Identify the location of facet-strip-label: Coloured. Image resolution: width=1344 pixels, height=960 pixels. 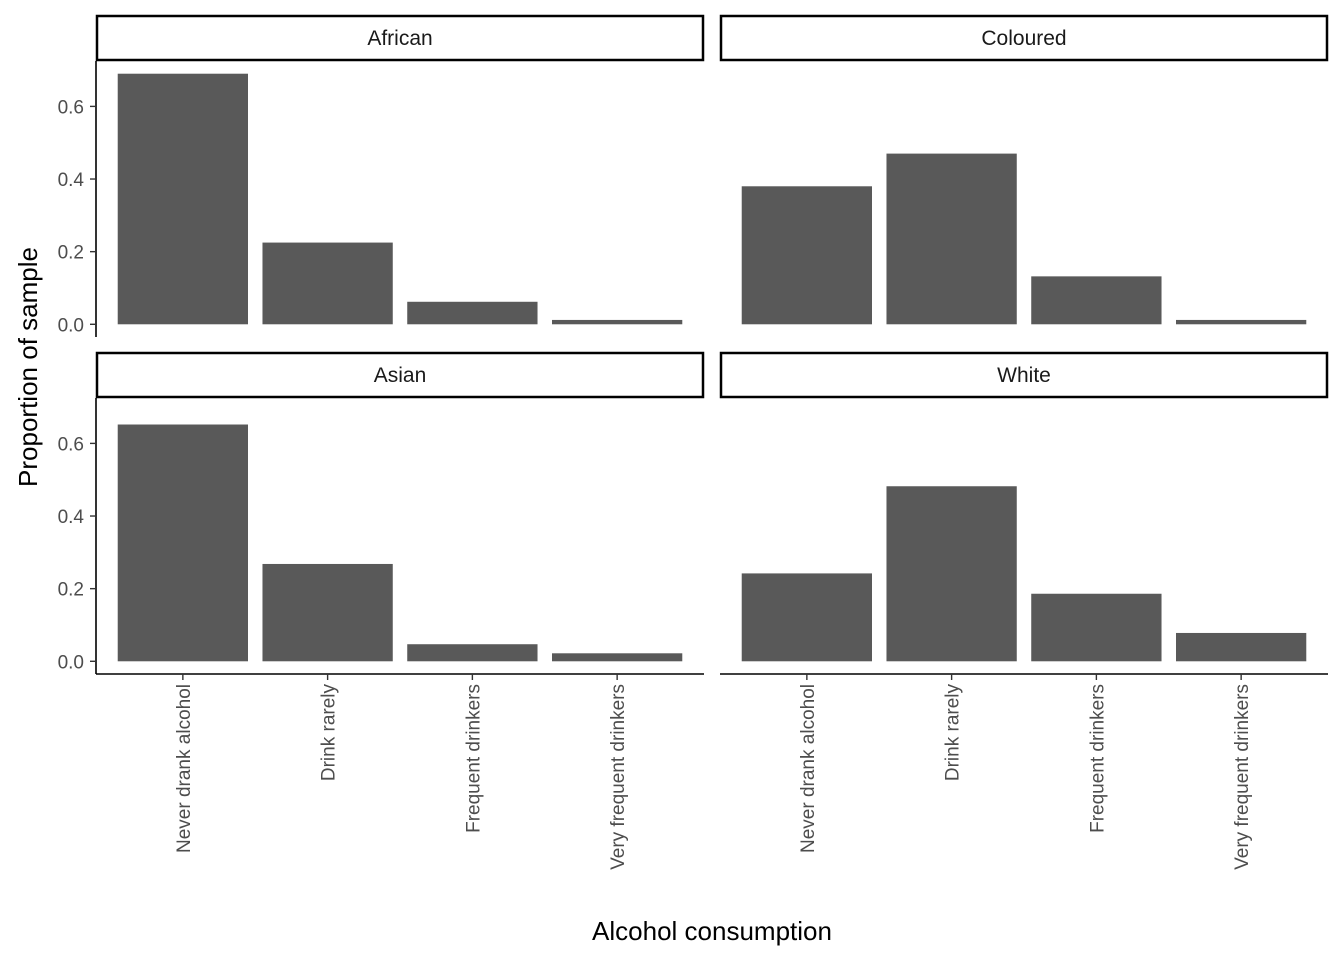
(1023, 38).